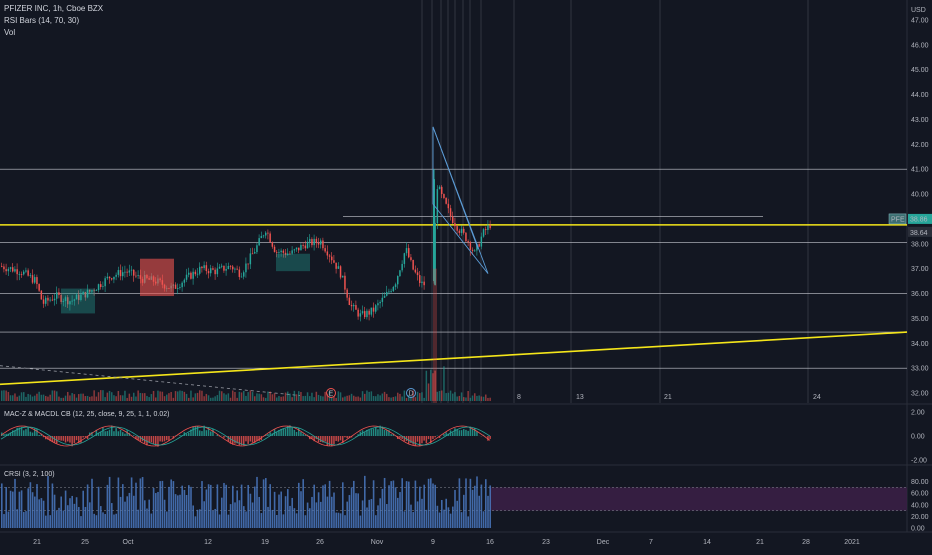 The width and height of the screenshot is (932, 555). I want to click on macd-axis-label: 0.00, so click(918, 437).